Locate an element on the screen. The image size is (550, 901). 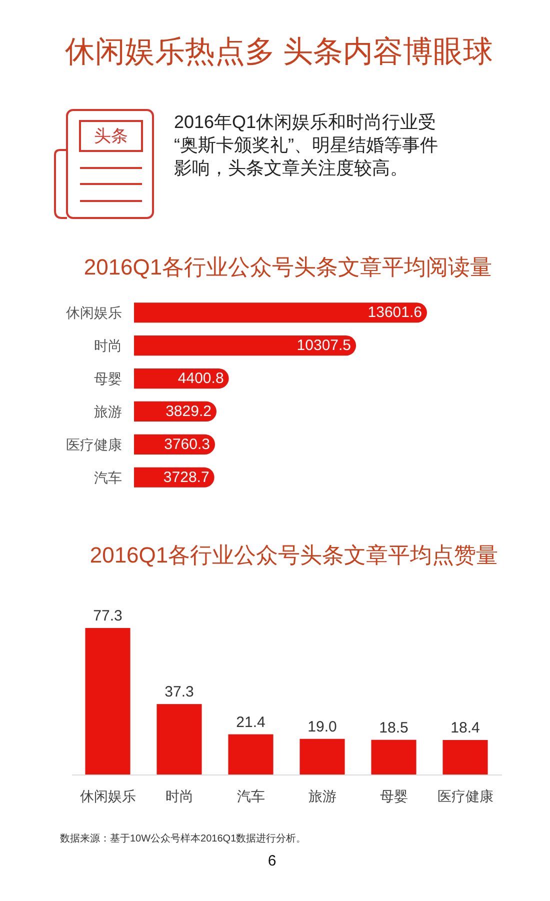
x-tick-label: 母婴 is located at coordinates (394, 796).